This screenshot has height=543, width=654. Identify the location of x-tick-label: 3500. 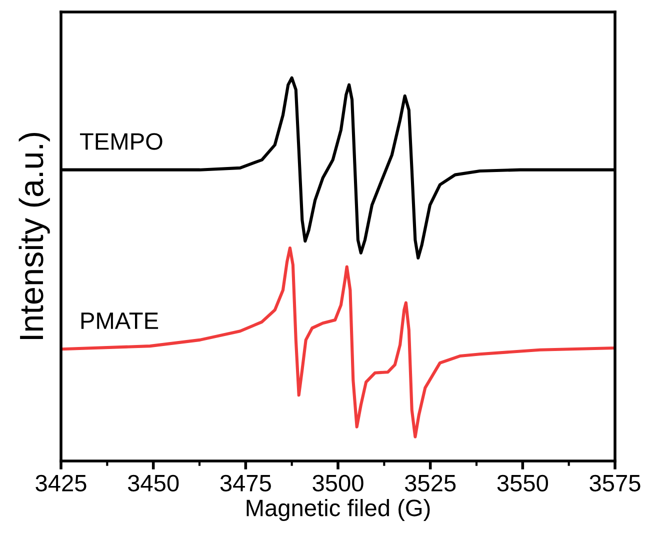
(338, 483).